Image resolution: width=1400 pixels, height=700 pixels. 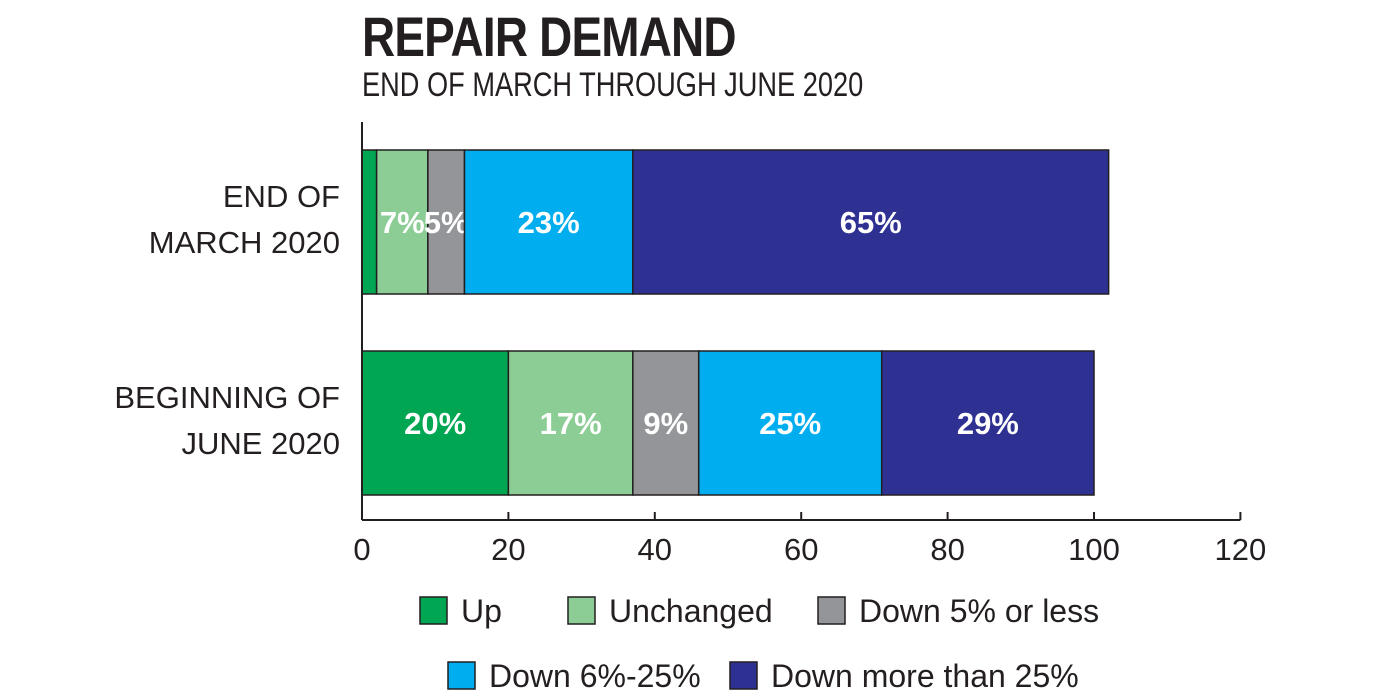 What do you see at coordinates (691, 611) in the screenshot?
I see `legend-label: Unchanged` at bounding box center [691, 611].